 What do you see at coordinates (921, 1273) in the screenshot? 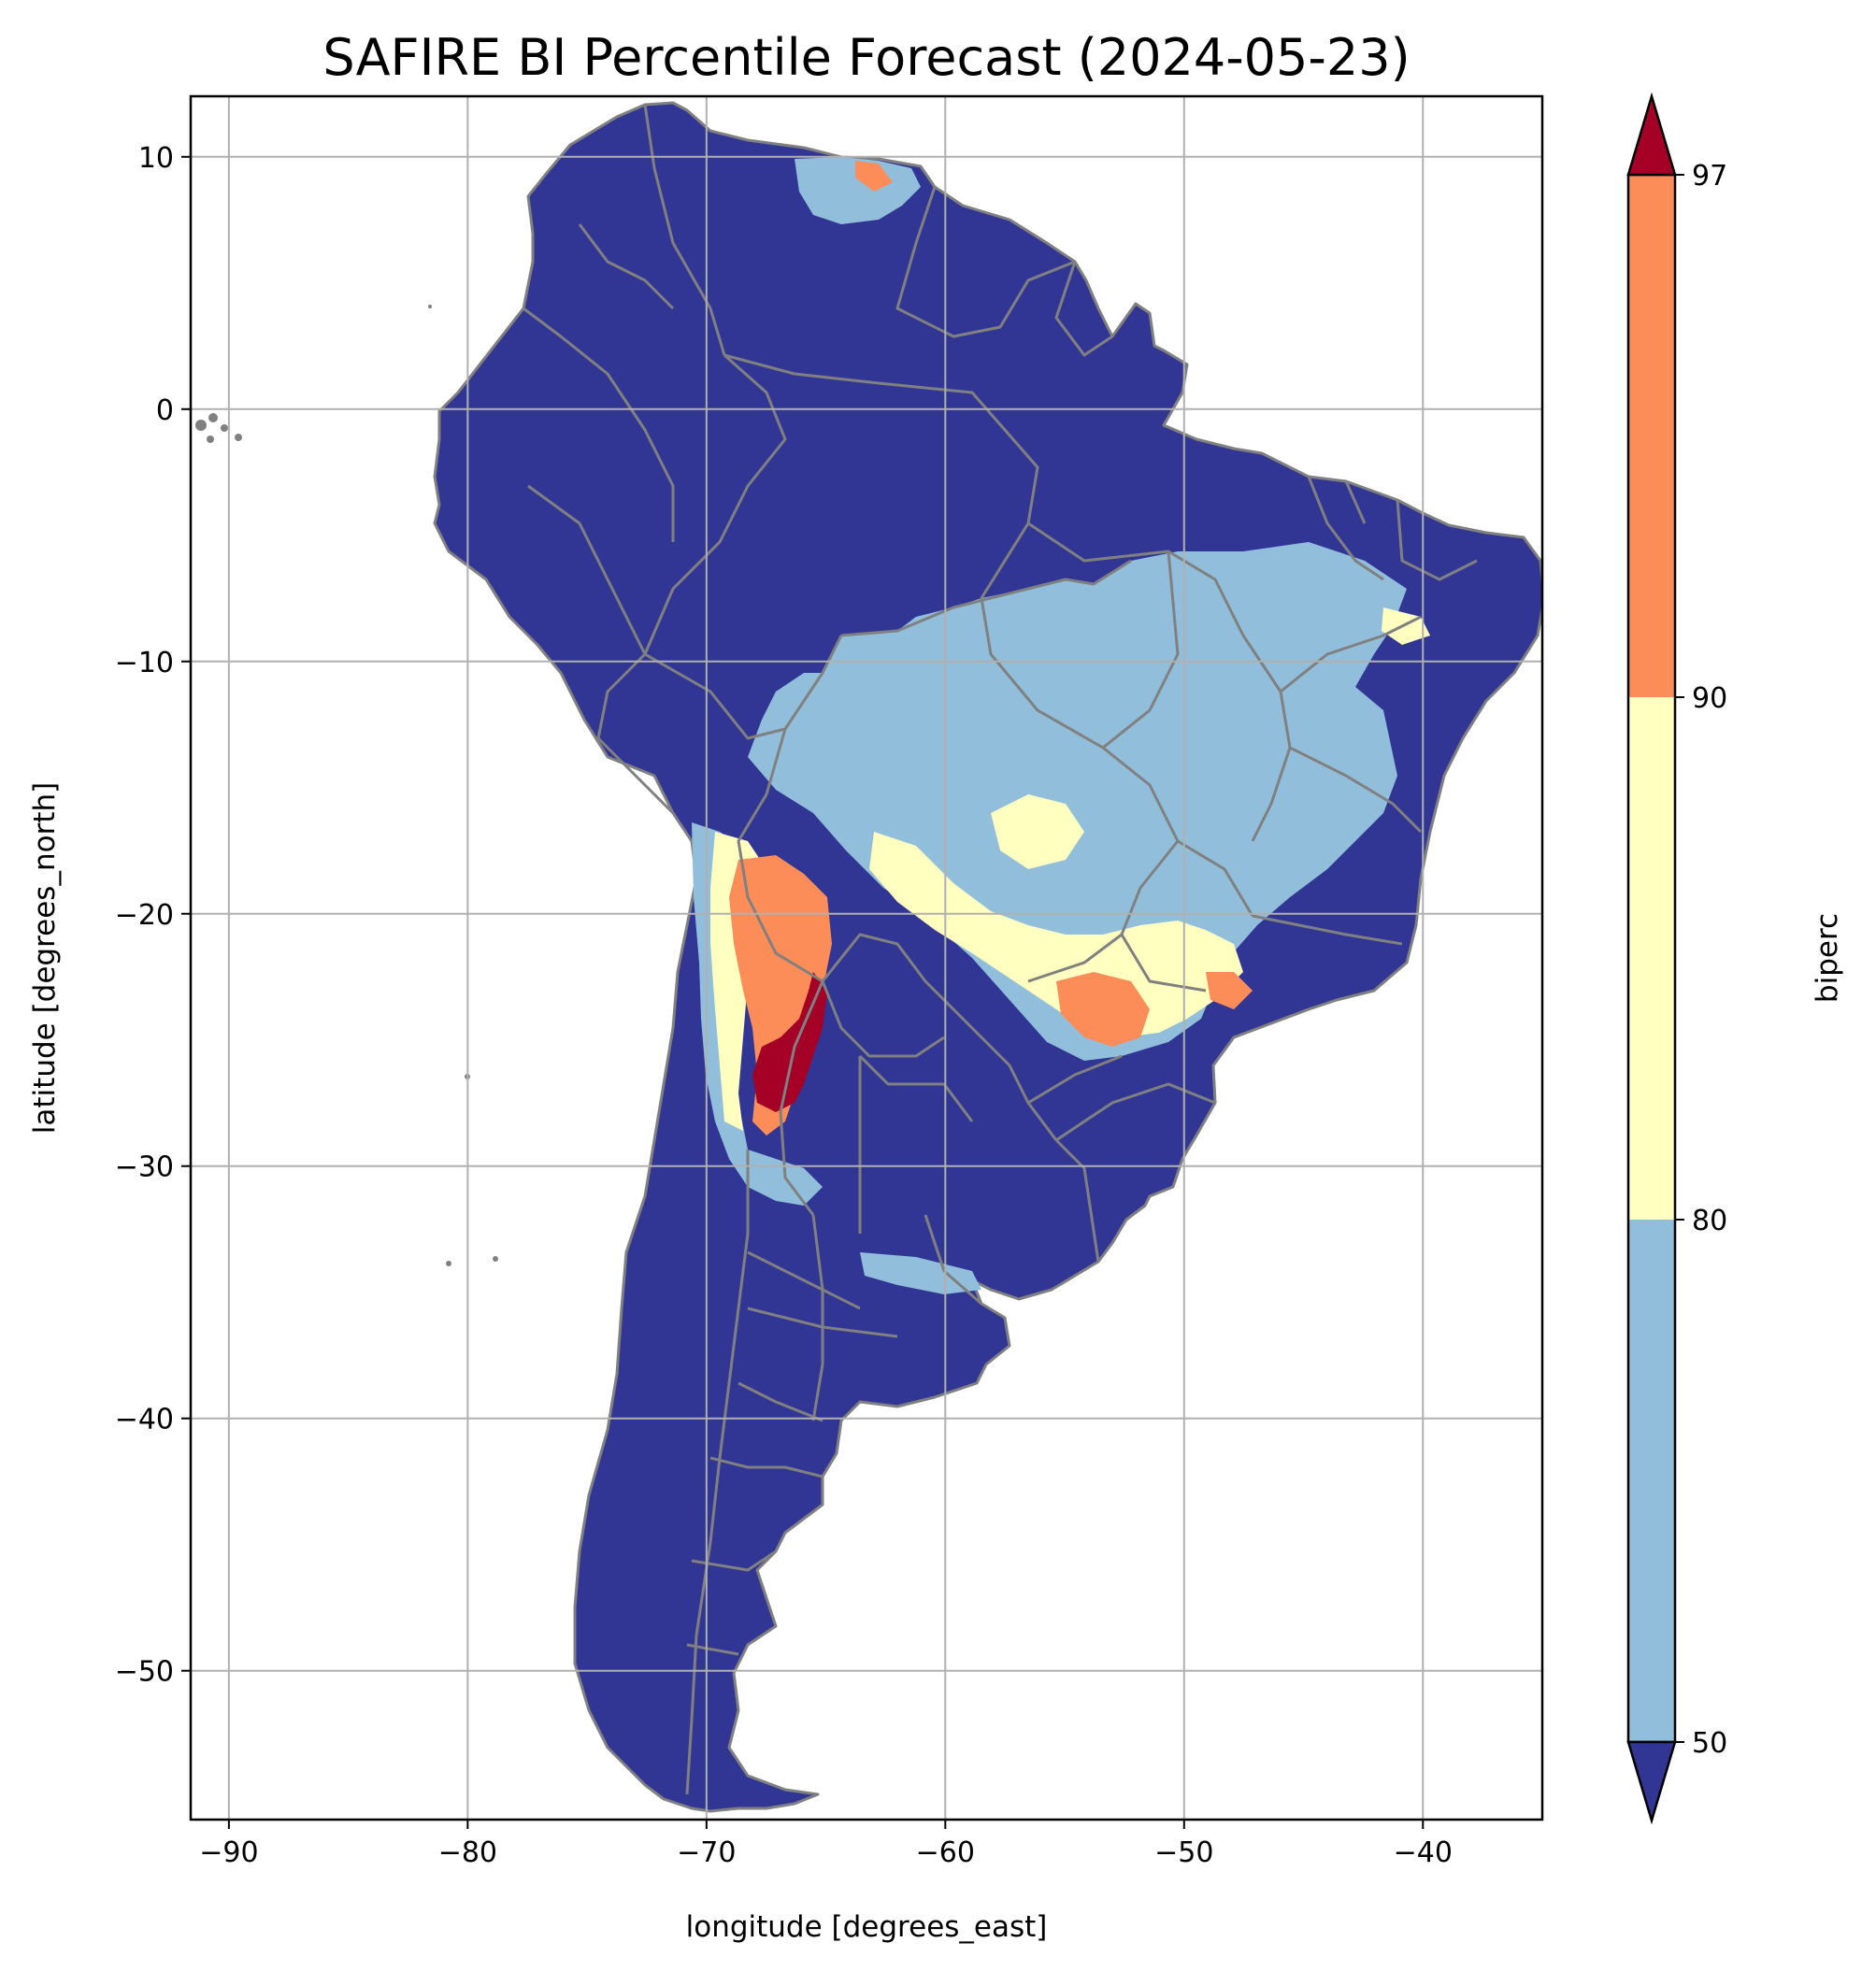
I see `region-50-80-pampas` at bounding box center [921, 1273].